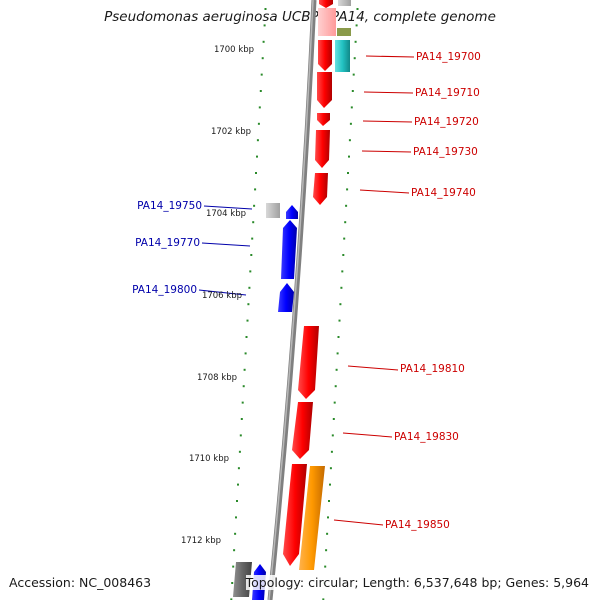 The height and width of the screenshot is (600, 600). I want to click on feature-top-pink, so click(327, 22).